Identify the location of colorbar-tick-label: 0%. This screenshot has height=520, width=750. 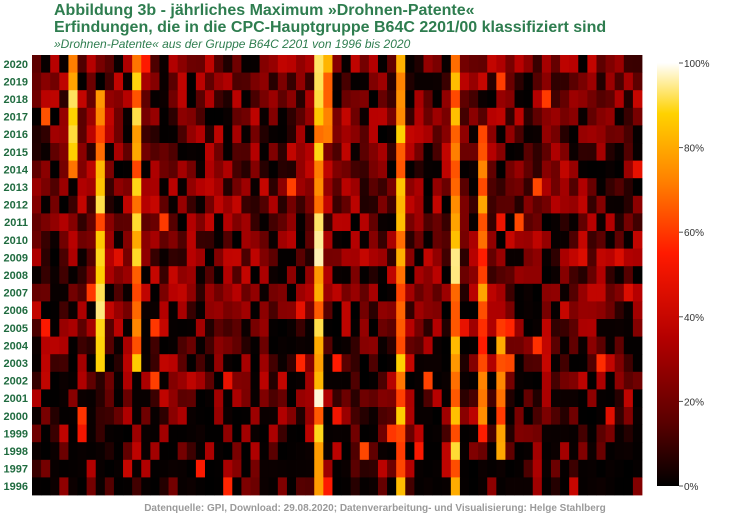
(691, 487).